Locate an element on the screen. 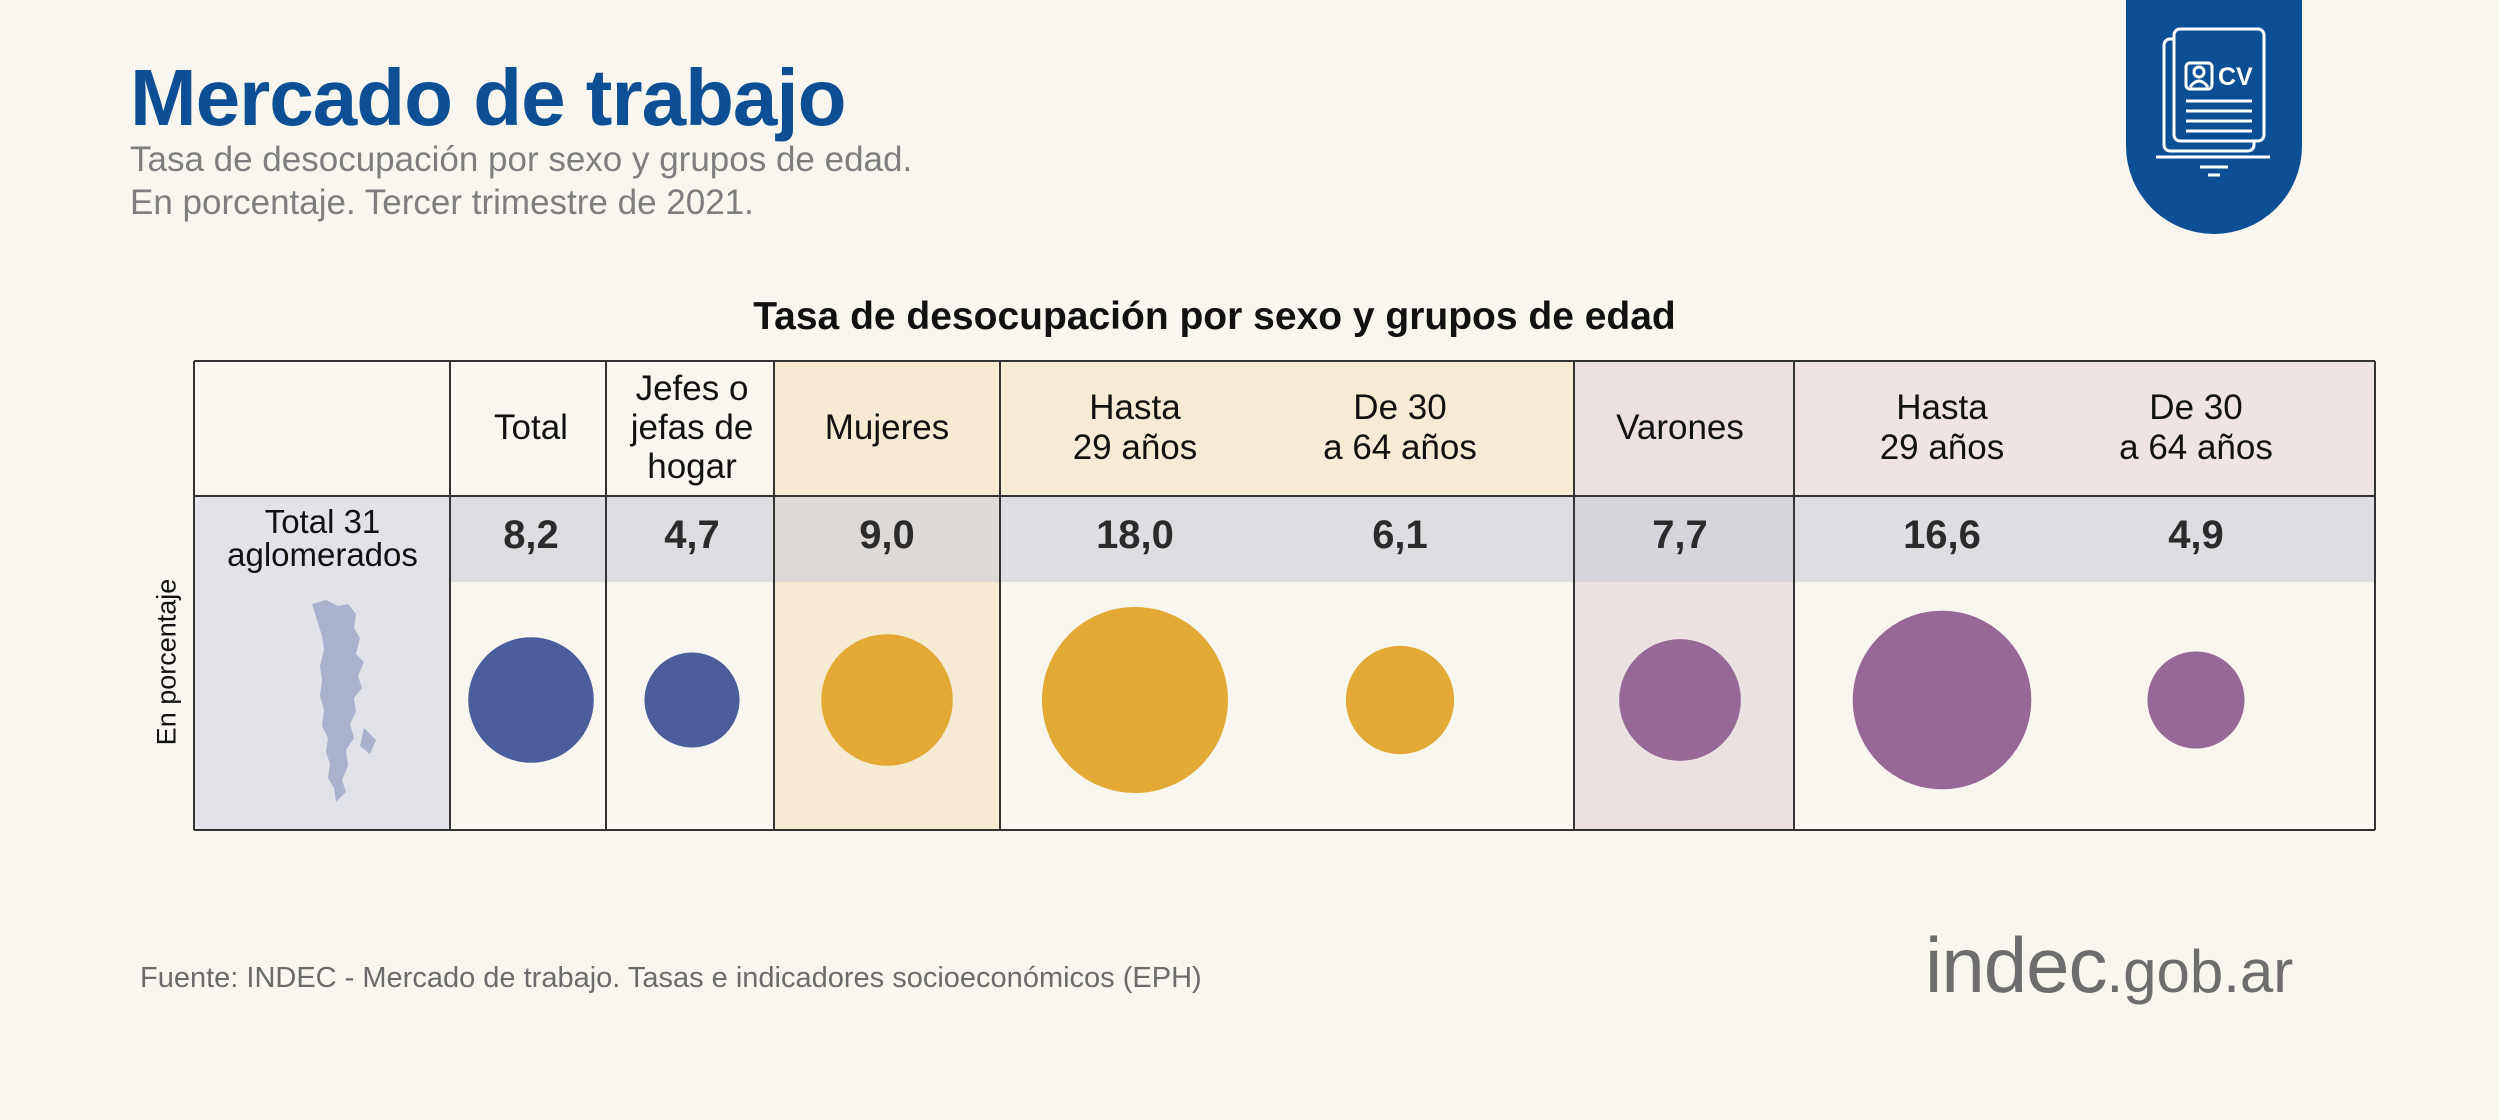  value-label: 18,0 is located at coordinates (1135, 534).